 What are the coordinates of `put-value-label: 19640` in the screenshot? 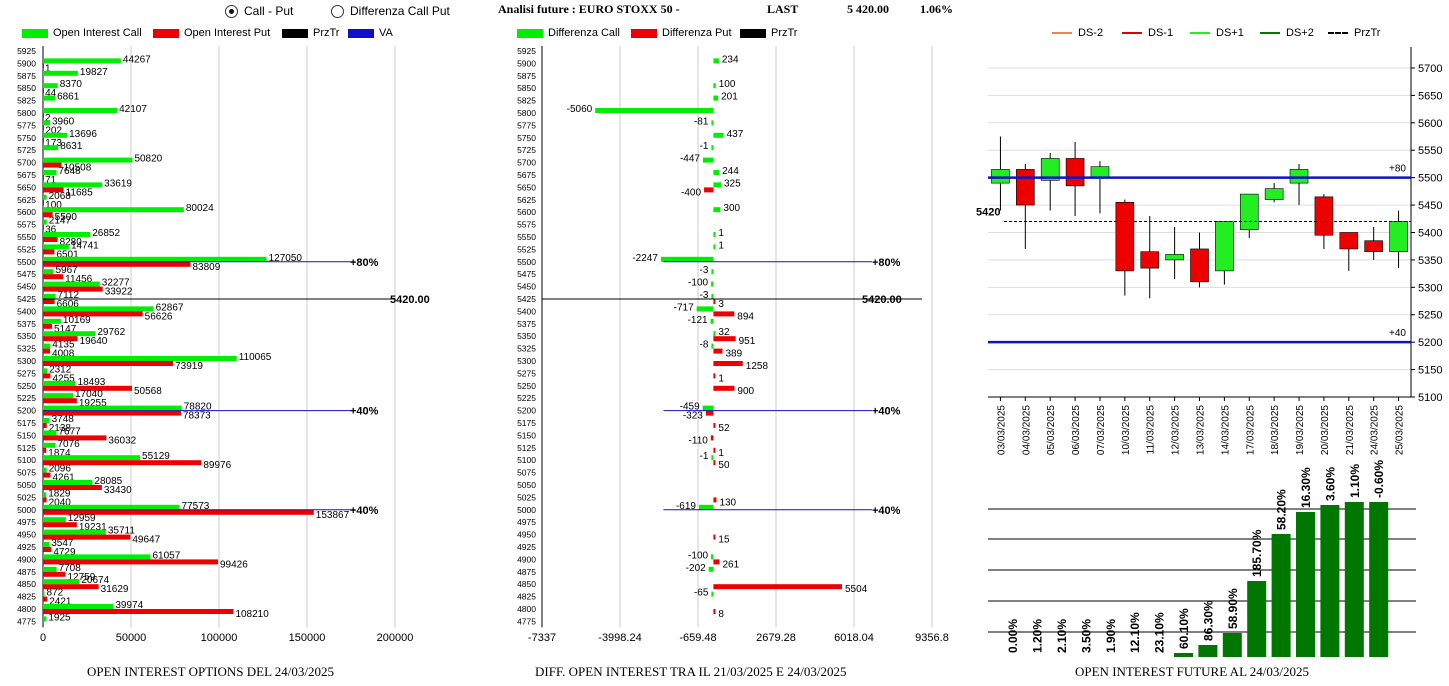 It's located at (94, 341).